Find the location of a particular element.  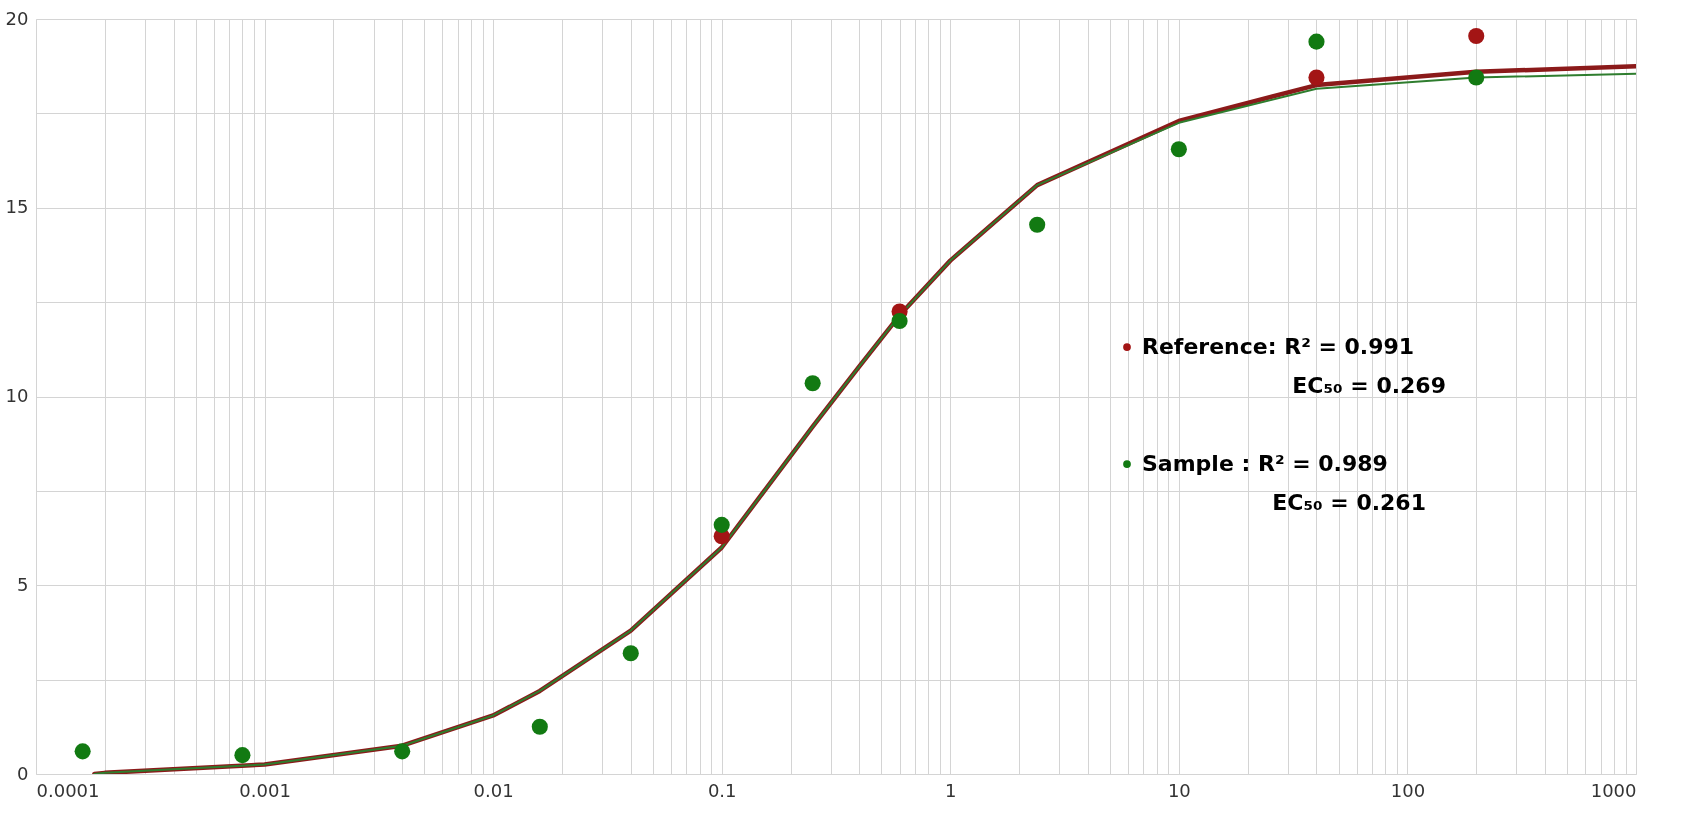

x-tick-label: 1000 is located at coordinates (1613, 790).